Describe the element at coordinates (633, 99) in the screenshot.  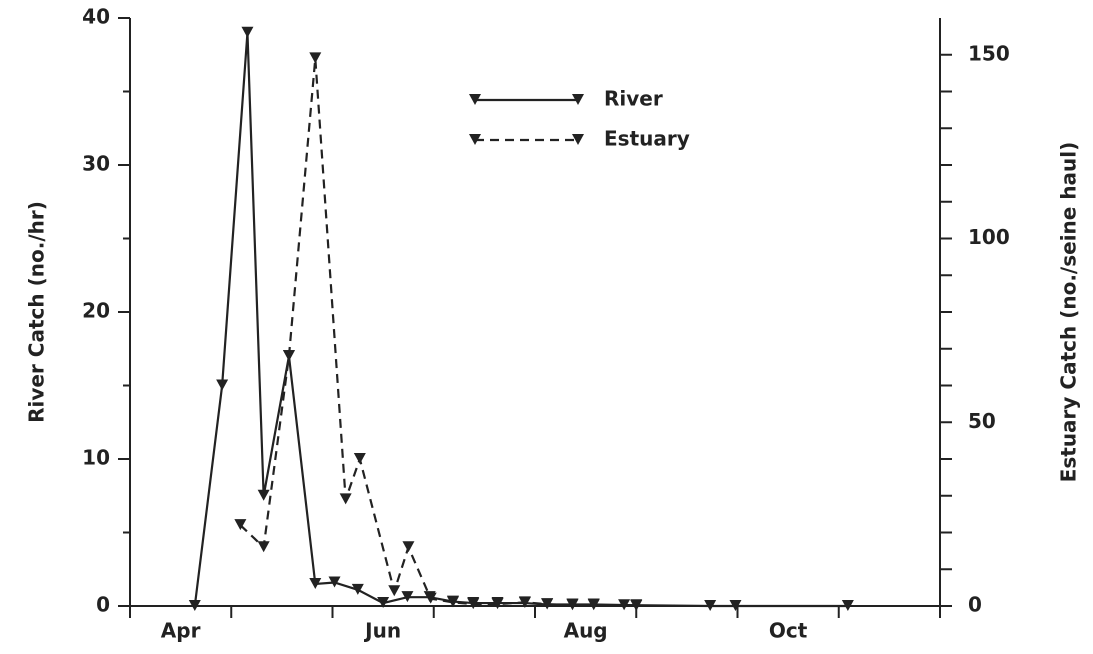
I see `legend-label: River` at that location.